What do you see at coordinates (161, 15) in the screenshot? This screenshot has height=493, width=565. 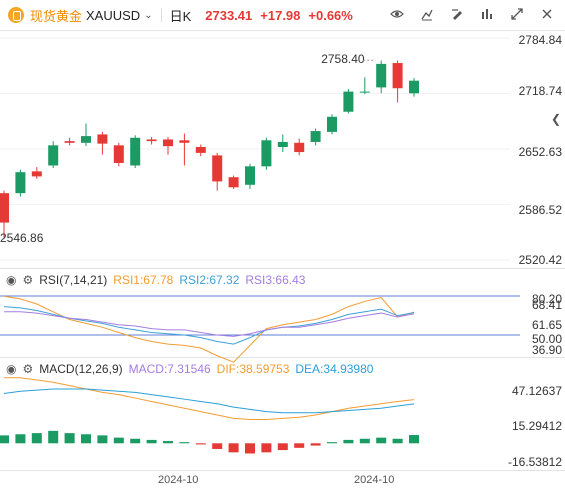 I see `header-divider` at bounding box center [161, 15].